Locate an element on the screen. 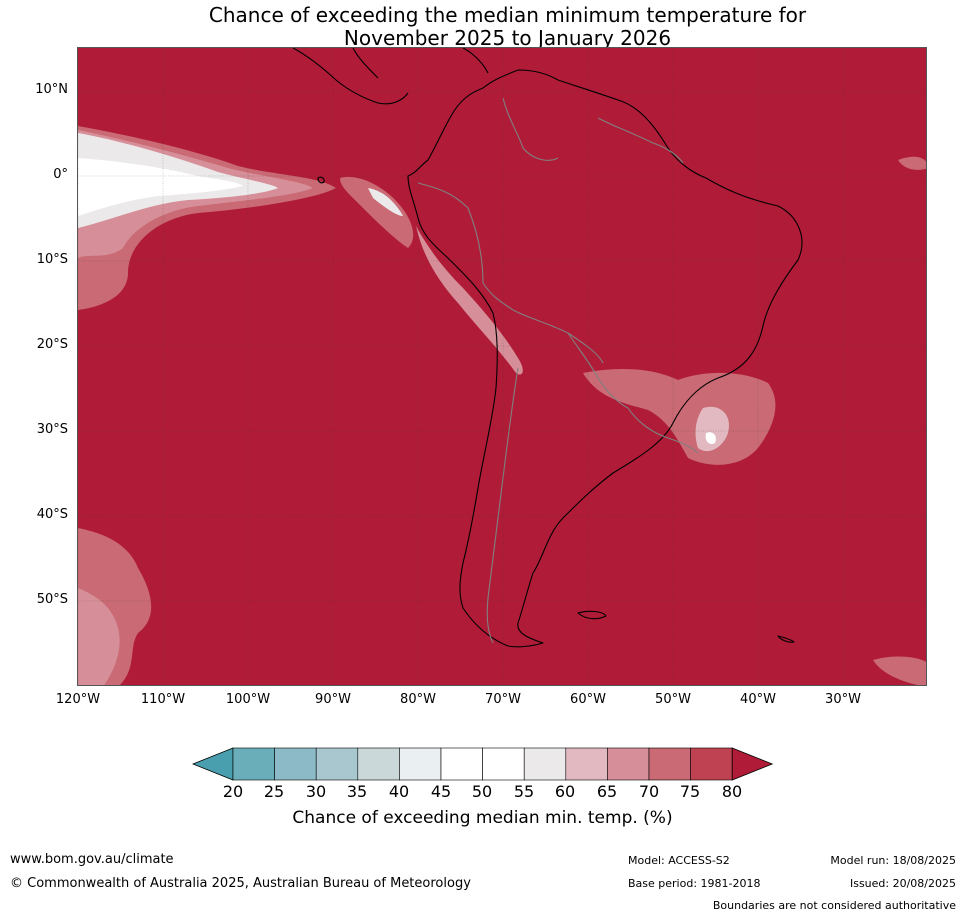 This screenshot has width=965, height=919. colorbar-tick-55: 55 is located at coordinates (524, 791).